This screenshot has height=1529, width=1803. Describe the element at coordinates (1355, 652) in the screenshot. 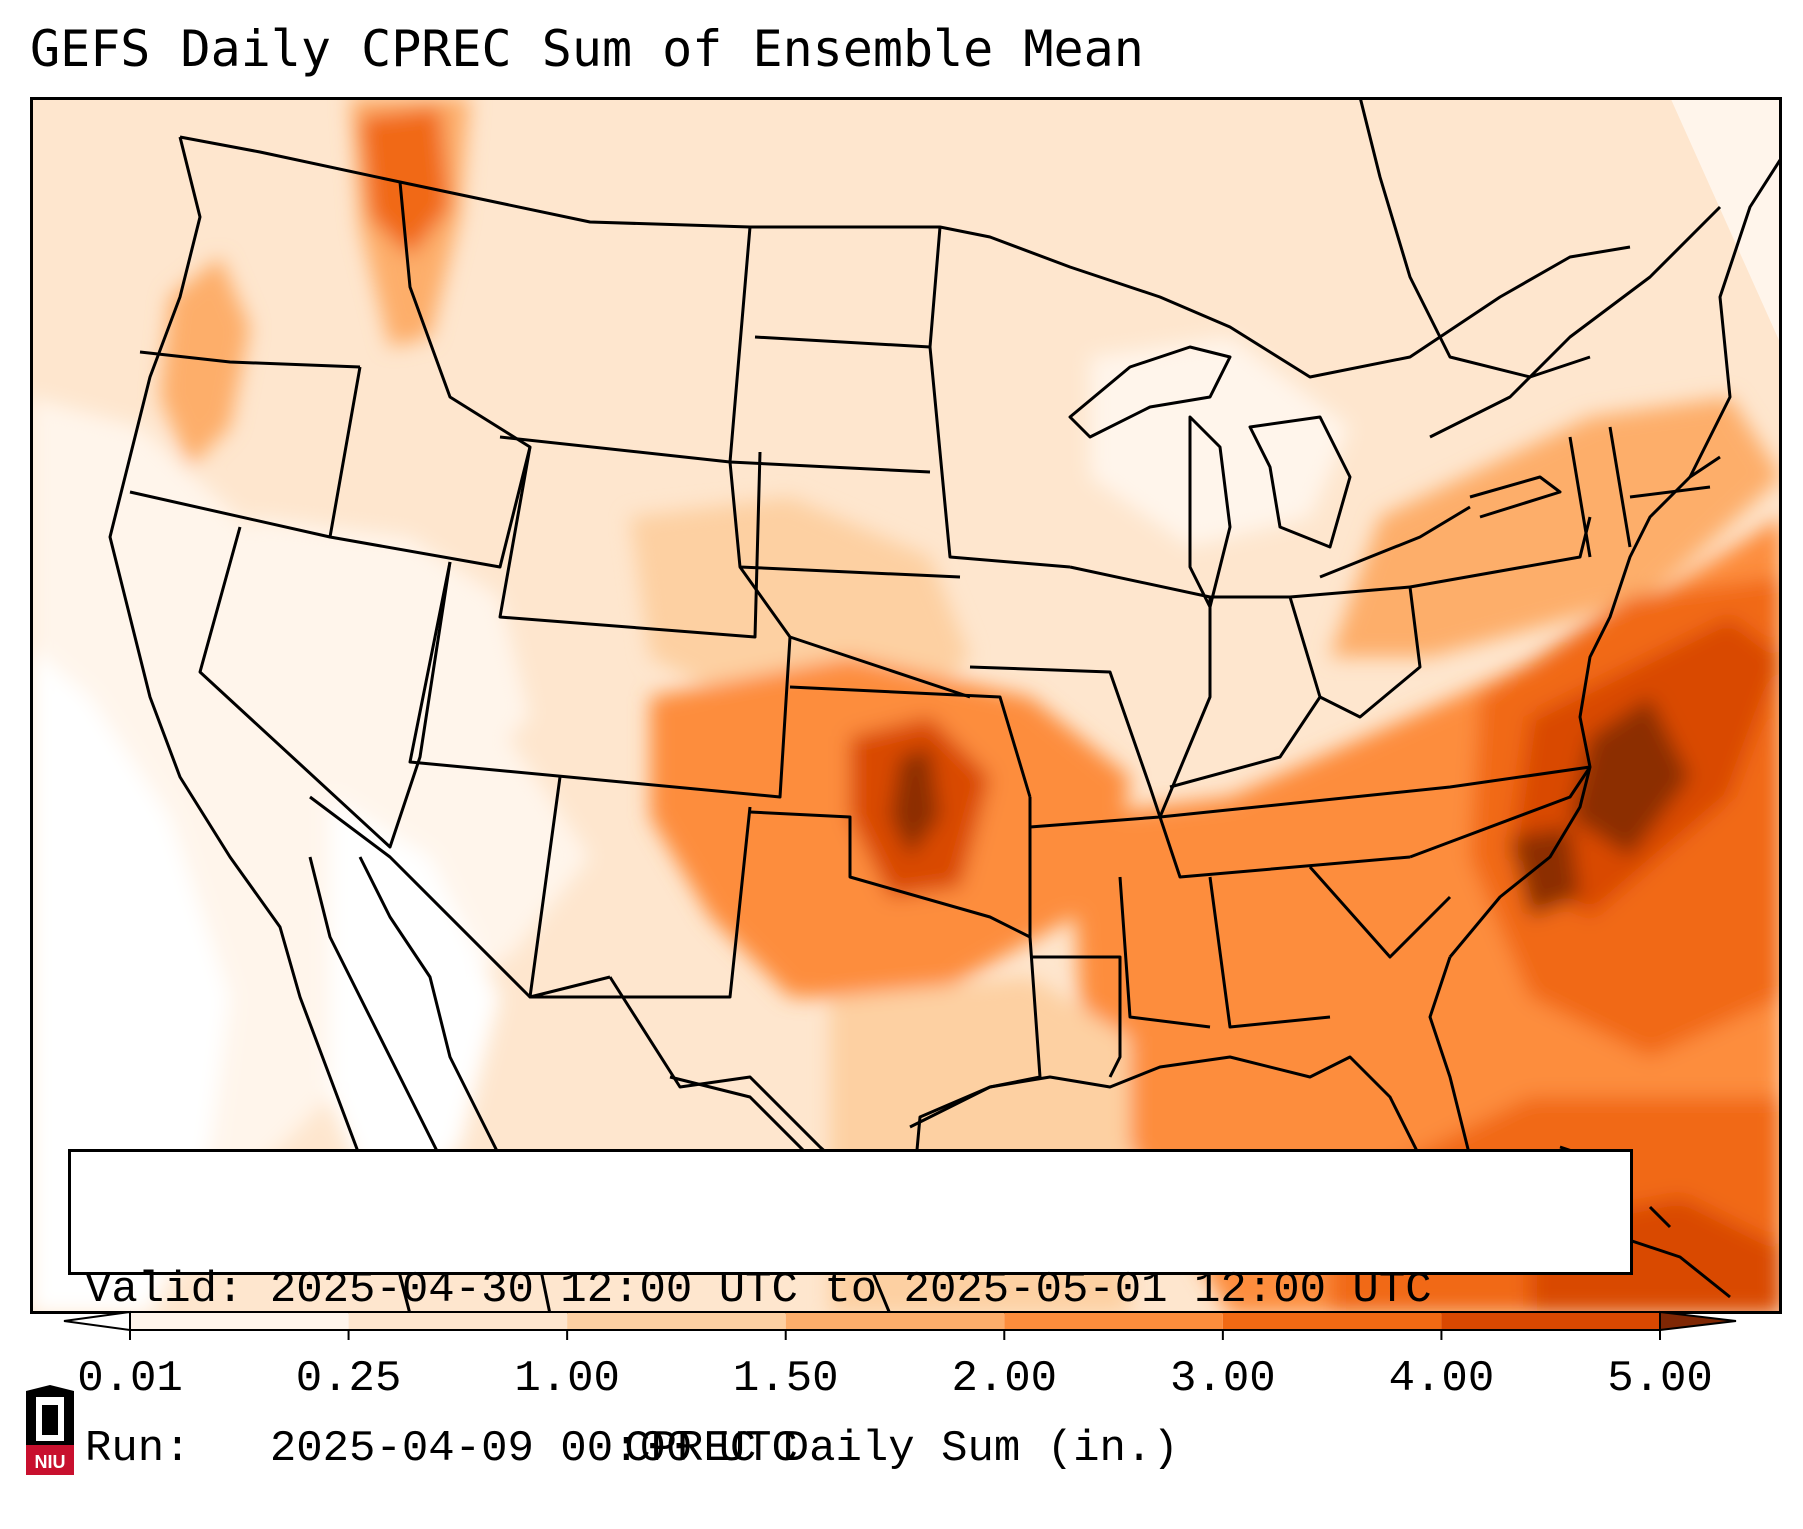

I see `ohio-pa-border` at that location.